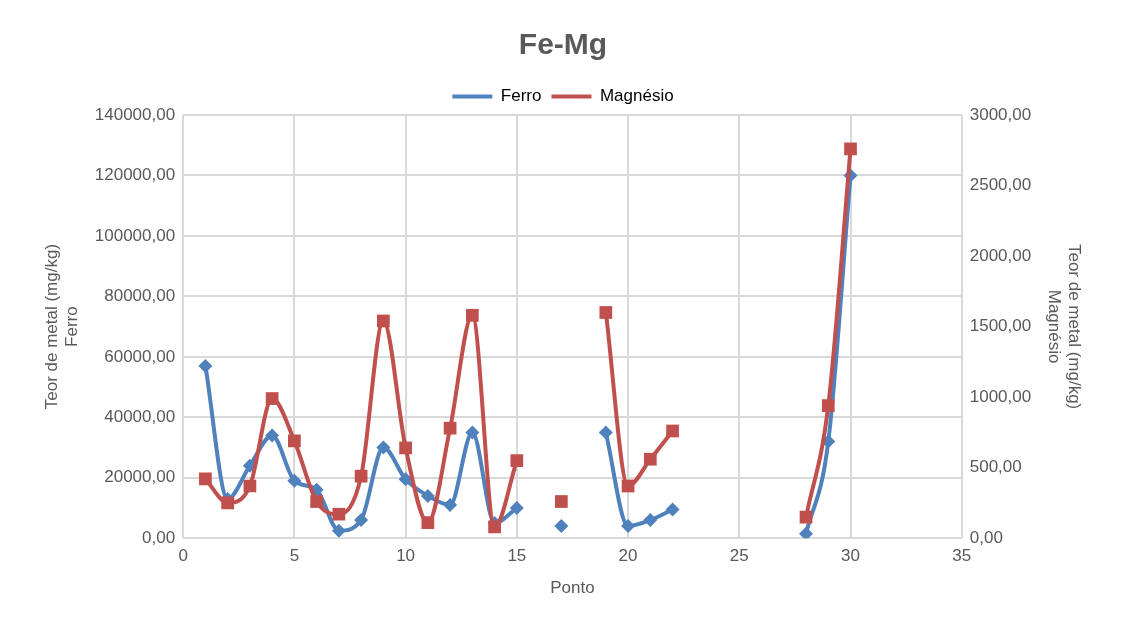  I want to click on chart-title: Fe-Mg, so click(563, 44).